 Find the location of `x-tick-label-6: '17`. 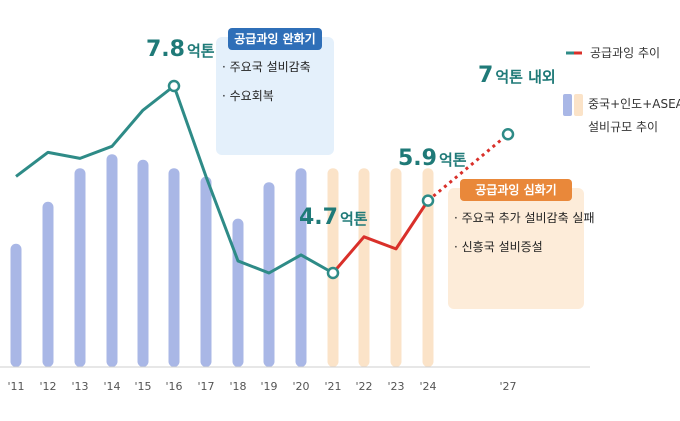

x-tick-label-6: '17 is located at coordinates (205, 386).